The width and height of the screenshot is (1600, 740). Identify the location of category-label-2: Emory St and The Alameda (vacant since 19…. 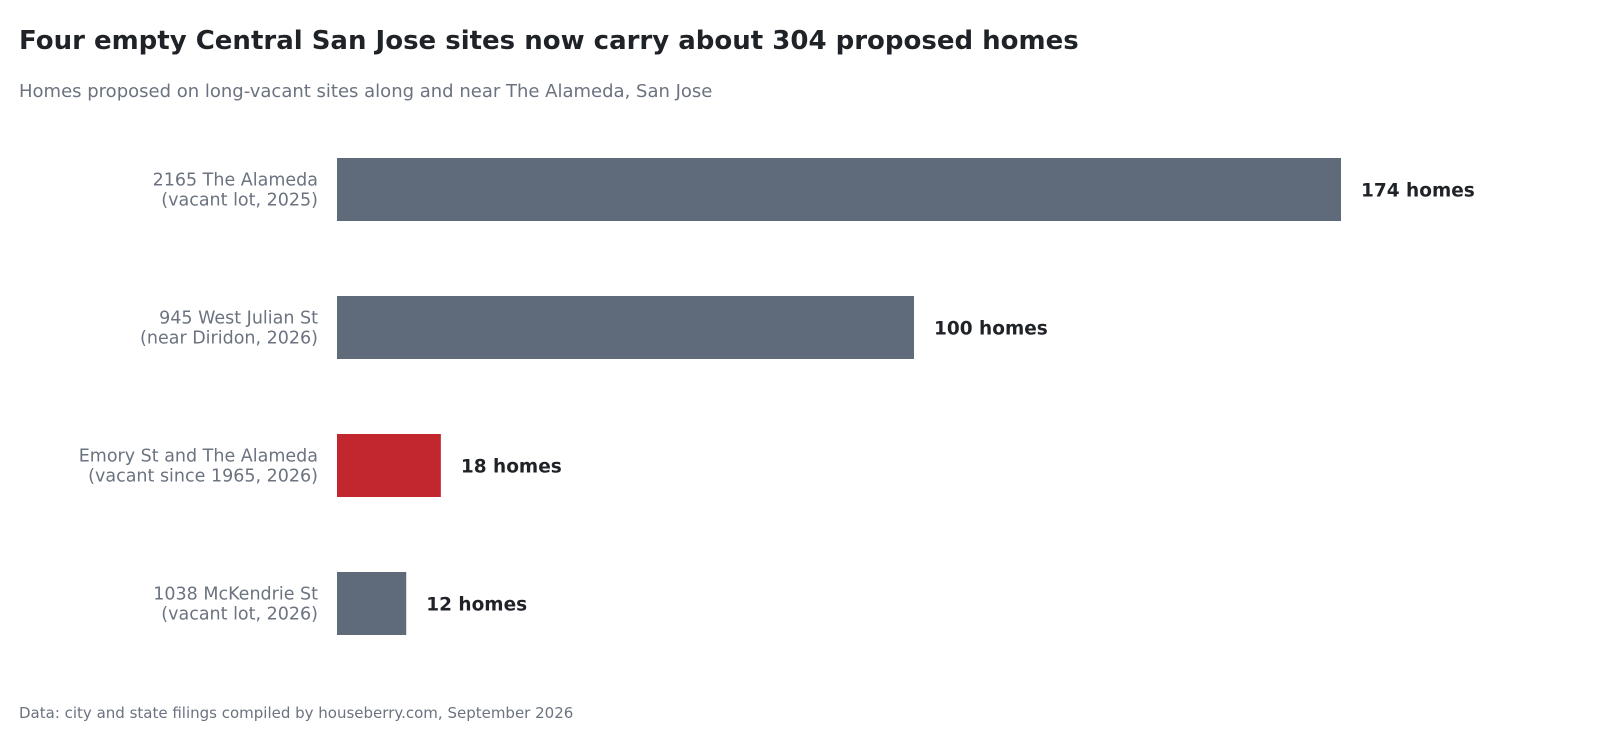
(198, 467).